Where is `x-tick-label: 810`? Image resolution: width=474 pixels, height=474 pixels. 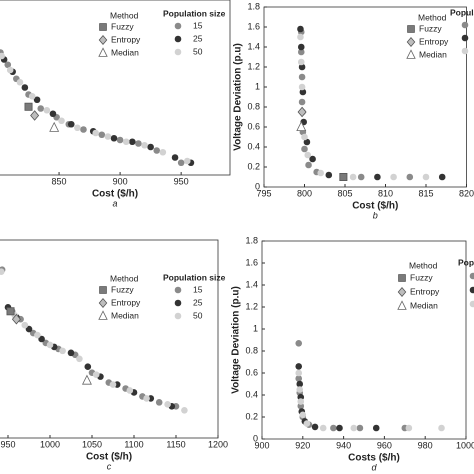
x-tick-label: 810 is located at coordinates (385, 193).